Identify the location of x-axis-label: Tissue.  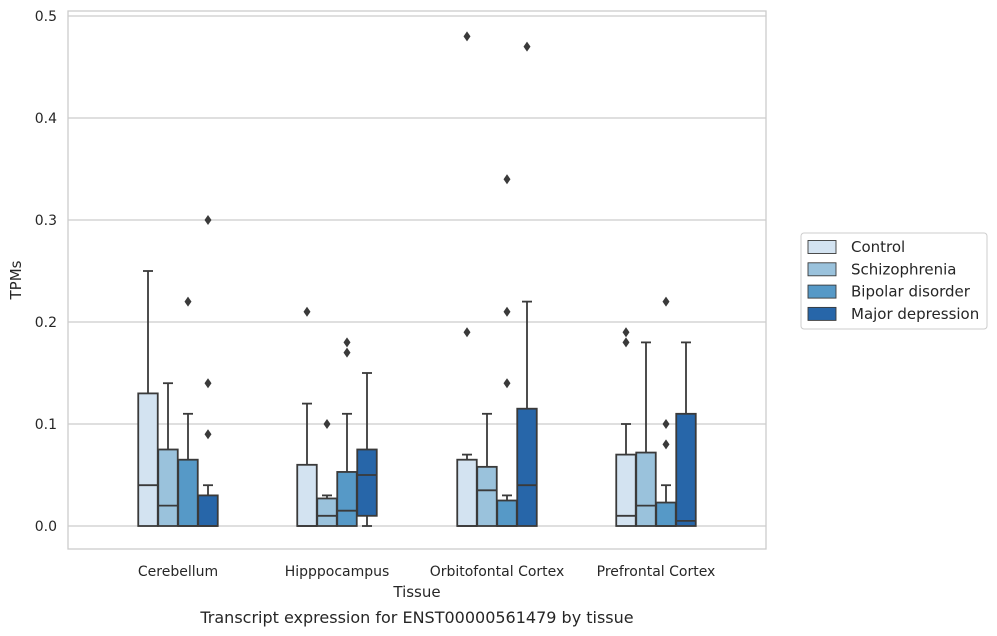
(416, 592).